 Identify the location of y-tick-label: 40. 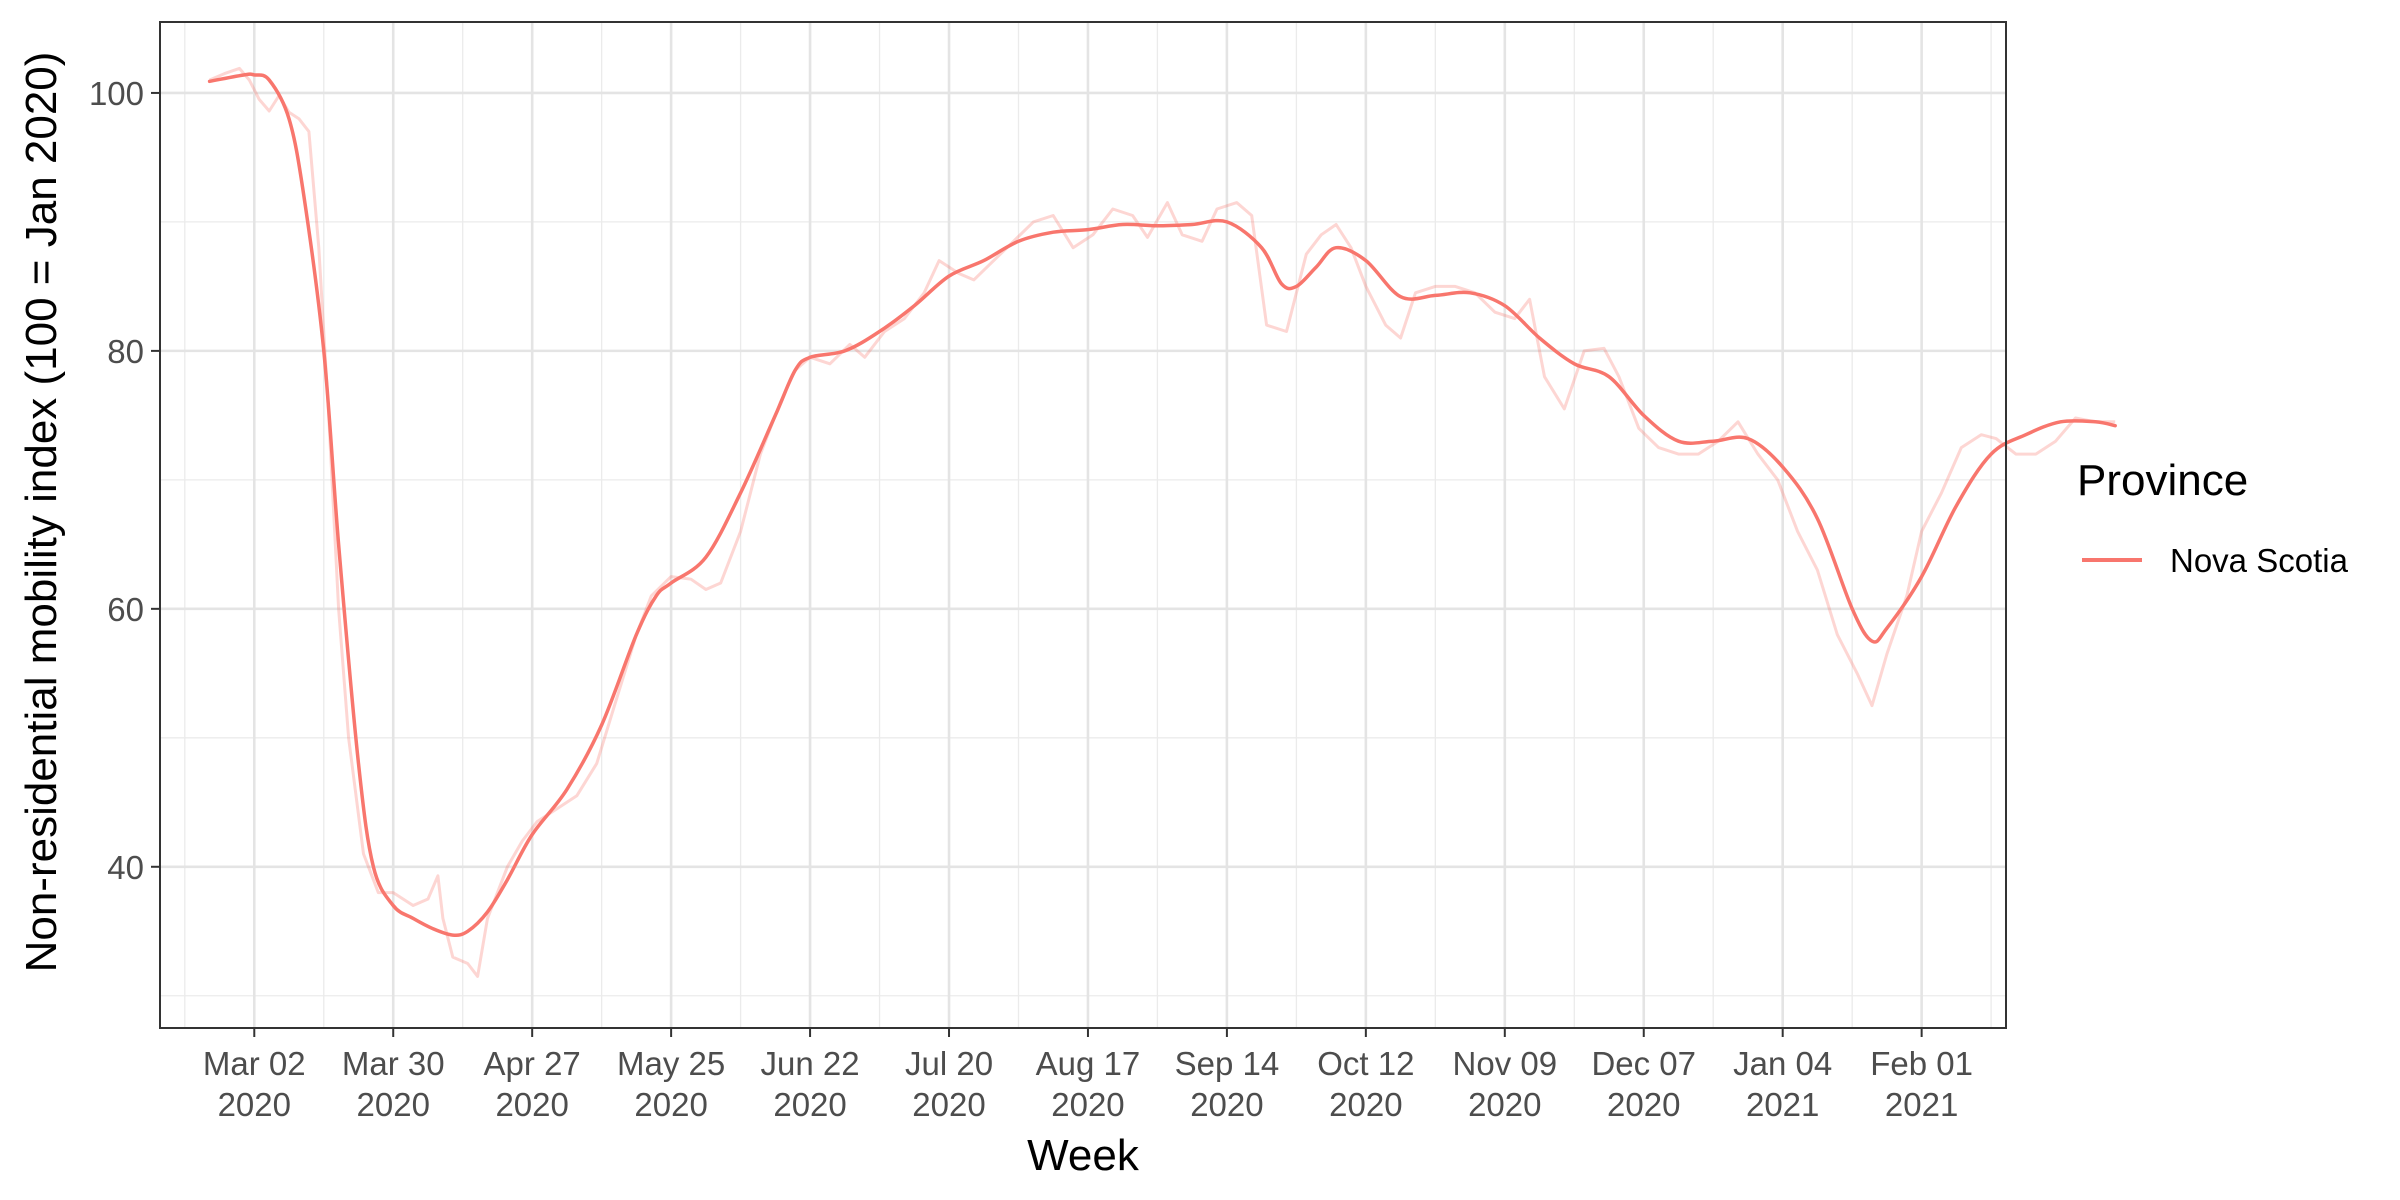
(125, 867).